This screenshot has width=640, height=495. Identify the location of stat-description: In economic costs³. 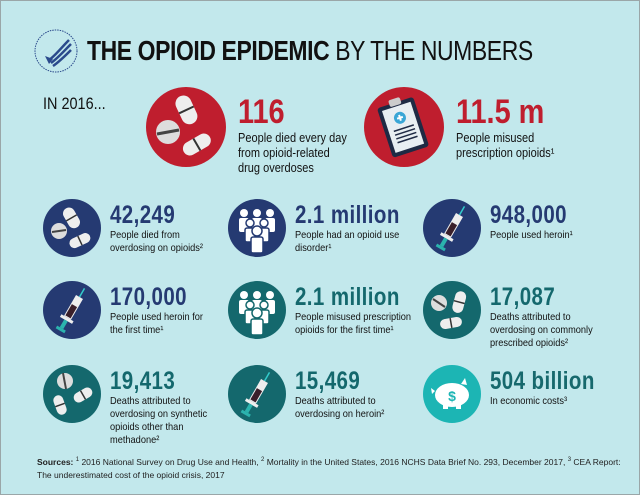
(529, 401).